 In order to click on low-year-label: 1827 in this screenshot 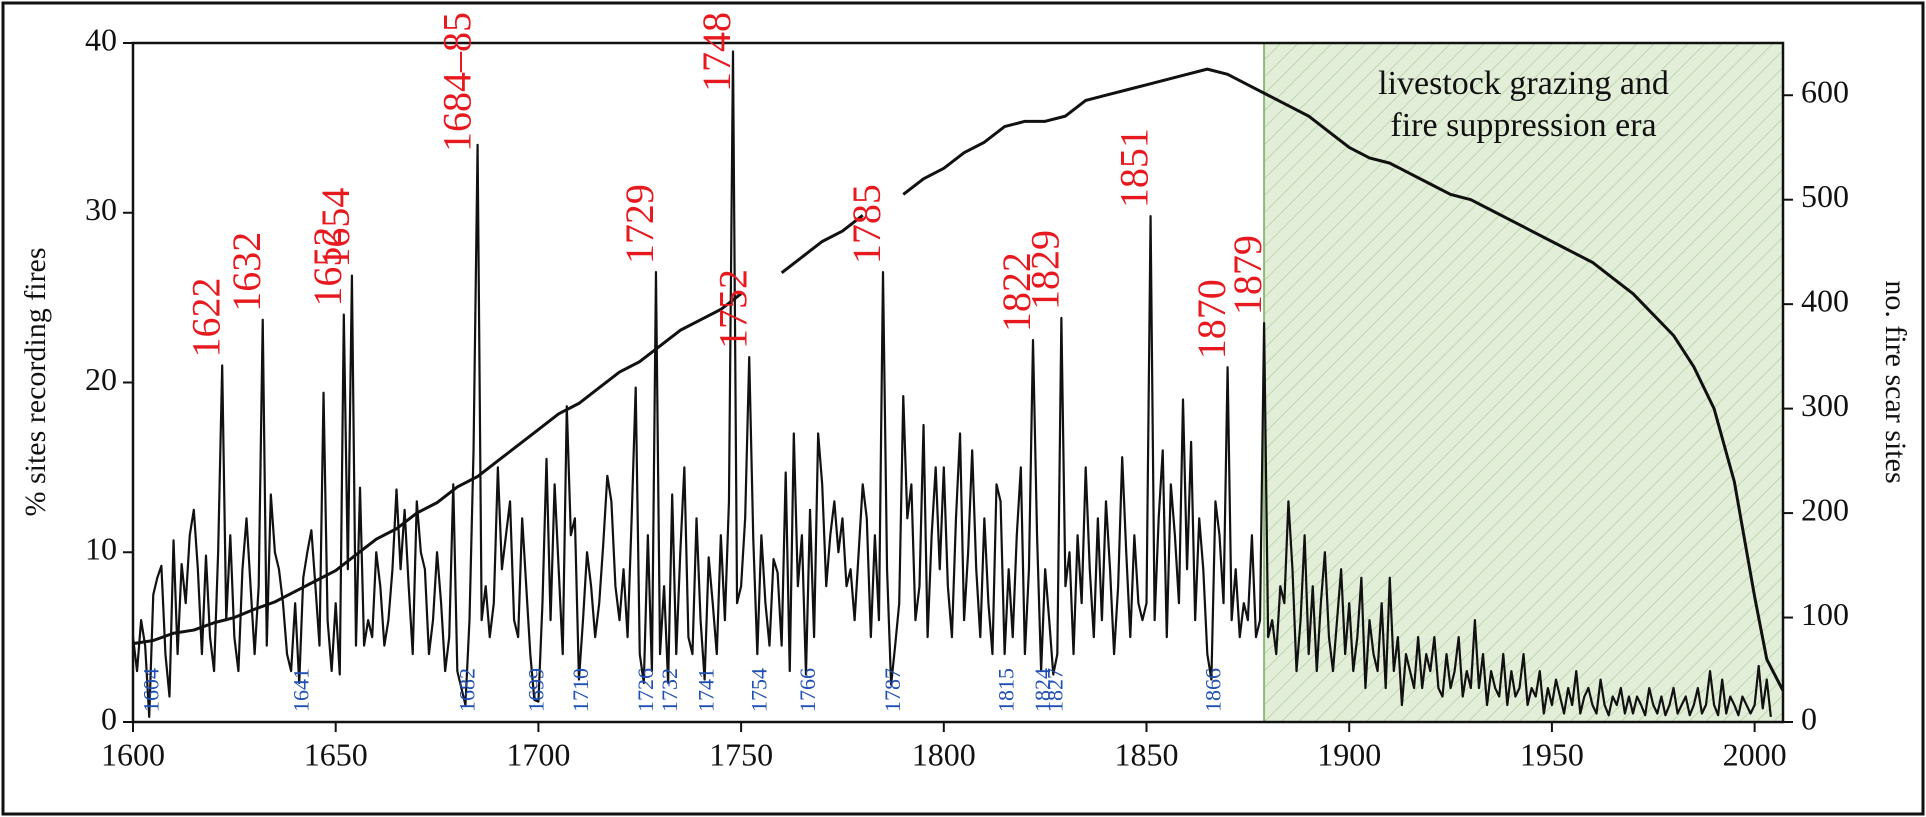, I will do `click(1054, 690)`.